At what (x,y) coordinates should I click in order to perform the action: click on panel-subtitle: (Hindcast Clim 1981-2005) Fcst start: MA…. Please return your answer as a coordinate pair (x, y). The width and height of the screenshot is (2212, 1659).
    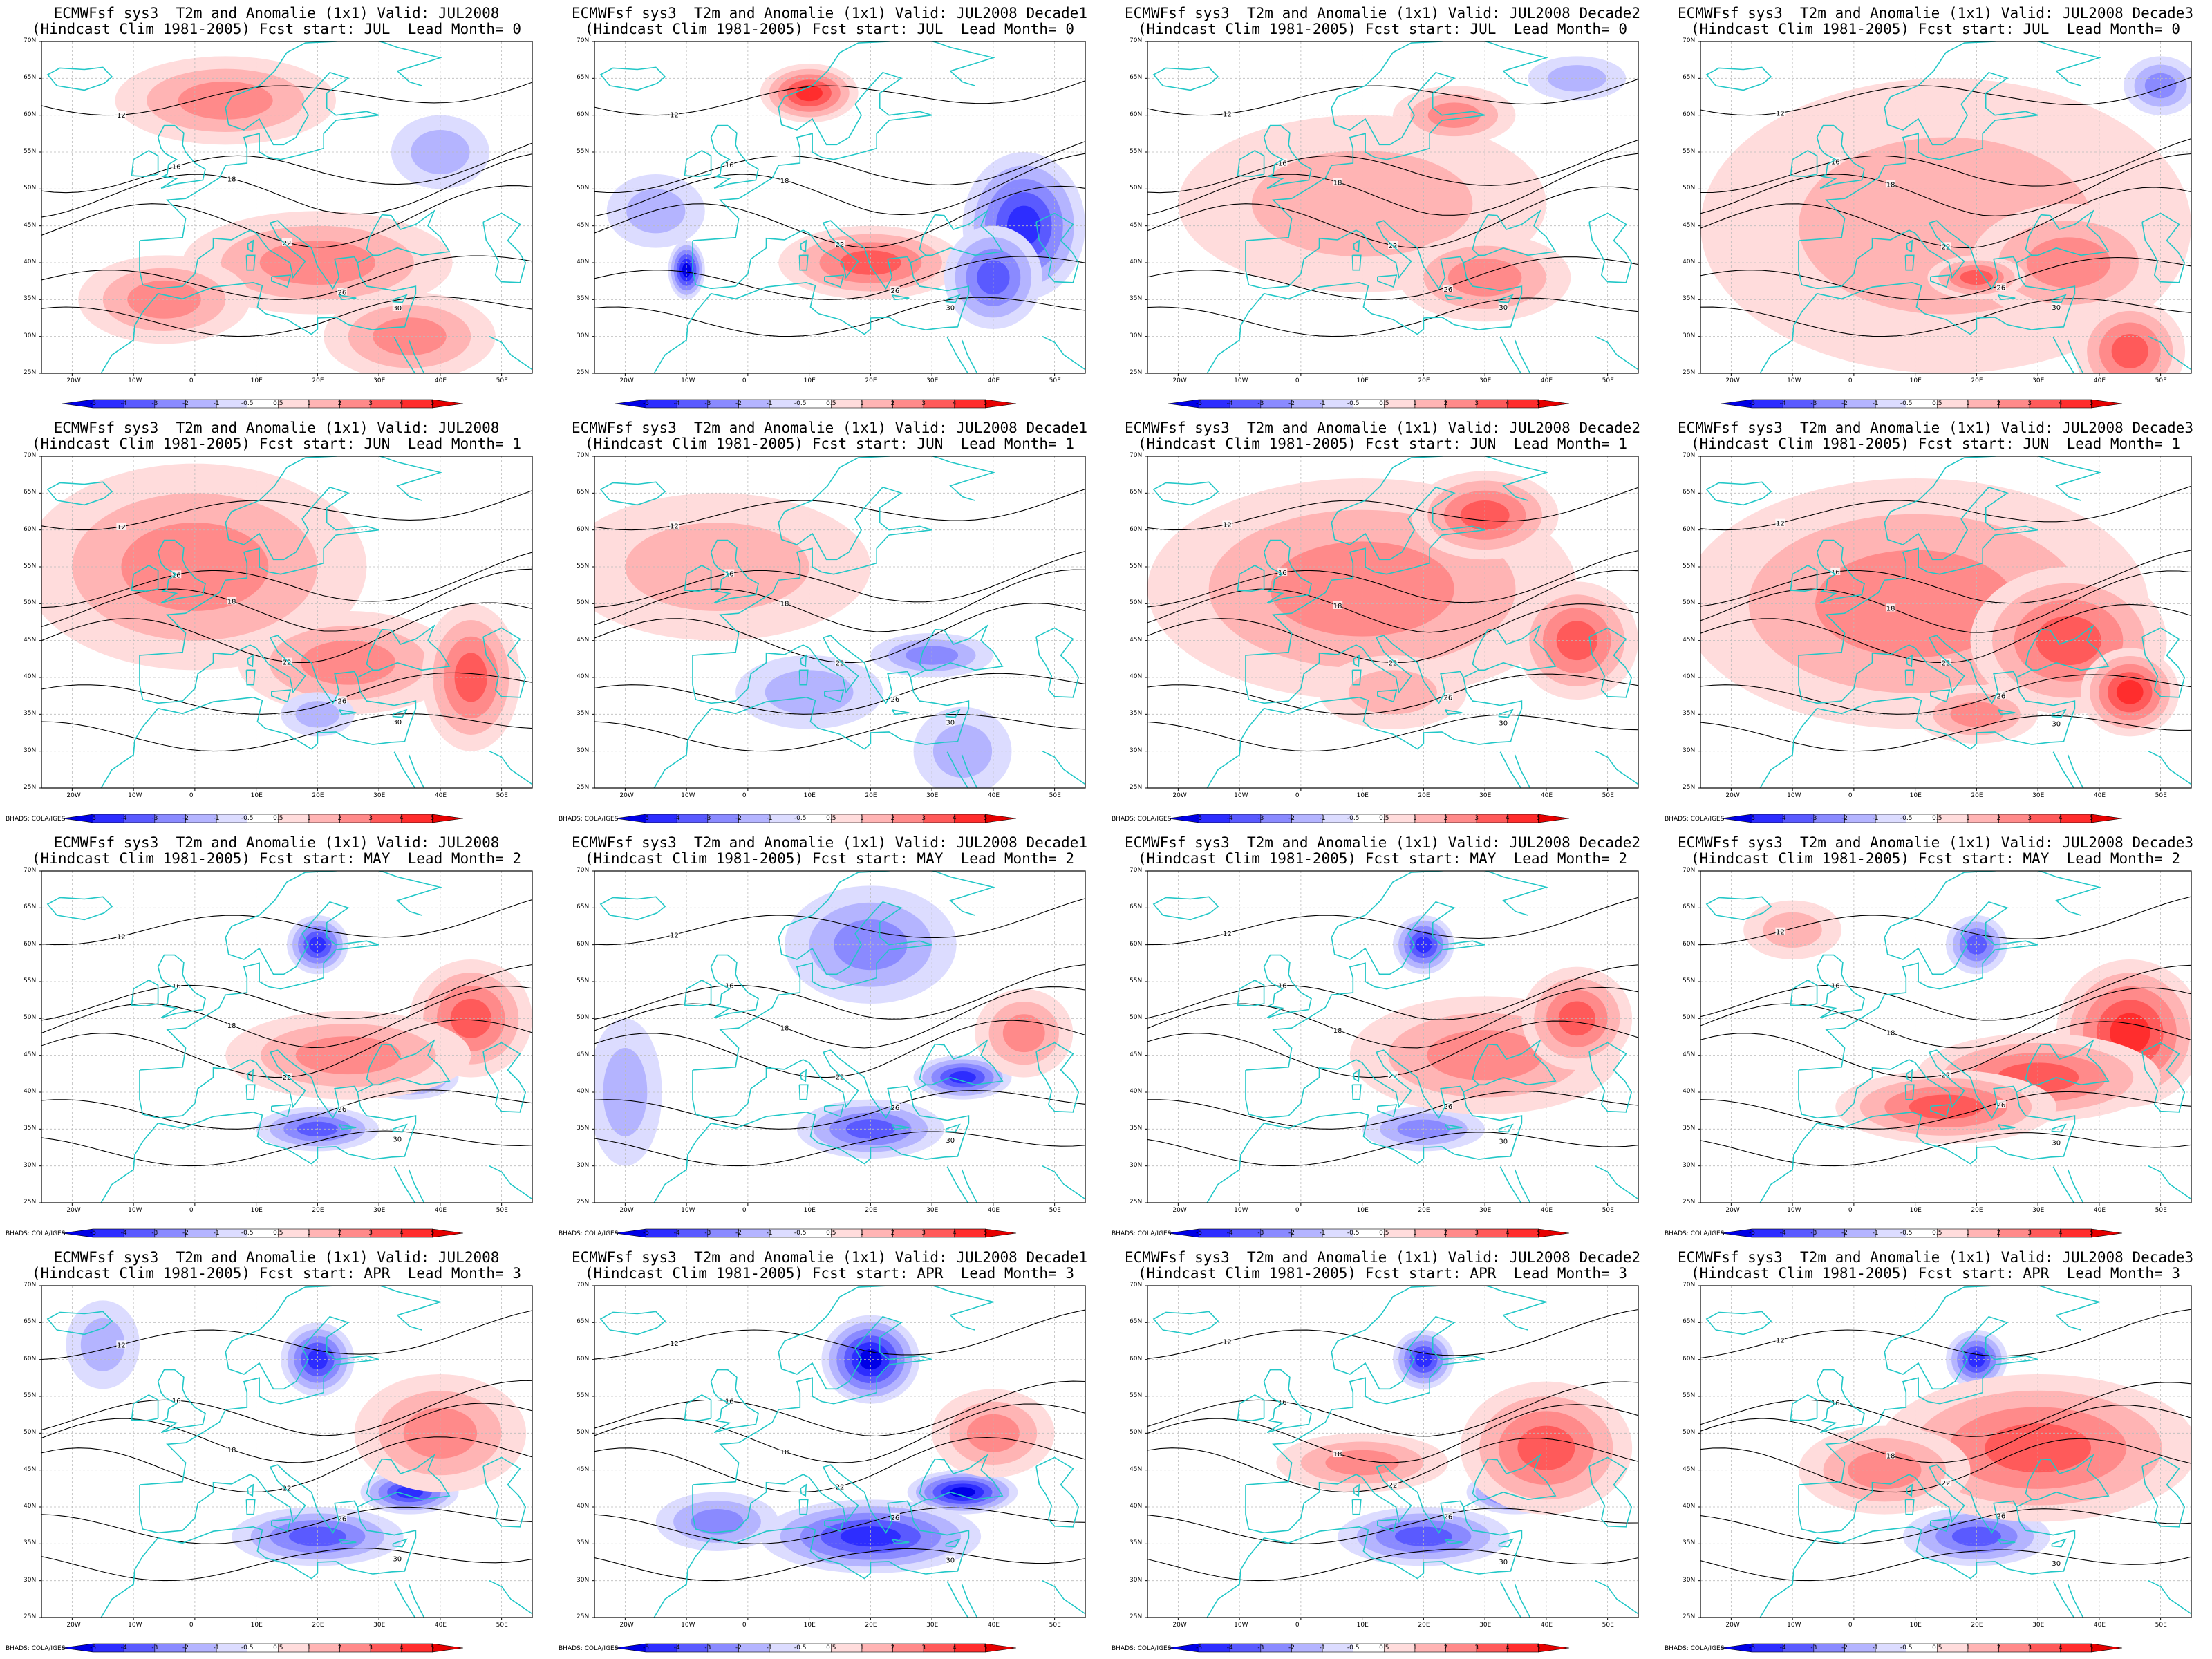
    Looking at the image, I should click on (1382, 859).